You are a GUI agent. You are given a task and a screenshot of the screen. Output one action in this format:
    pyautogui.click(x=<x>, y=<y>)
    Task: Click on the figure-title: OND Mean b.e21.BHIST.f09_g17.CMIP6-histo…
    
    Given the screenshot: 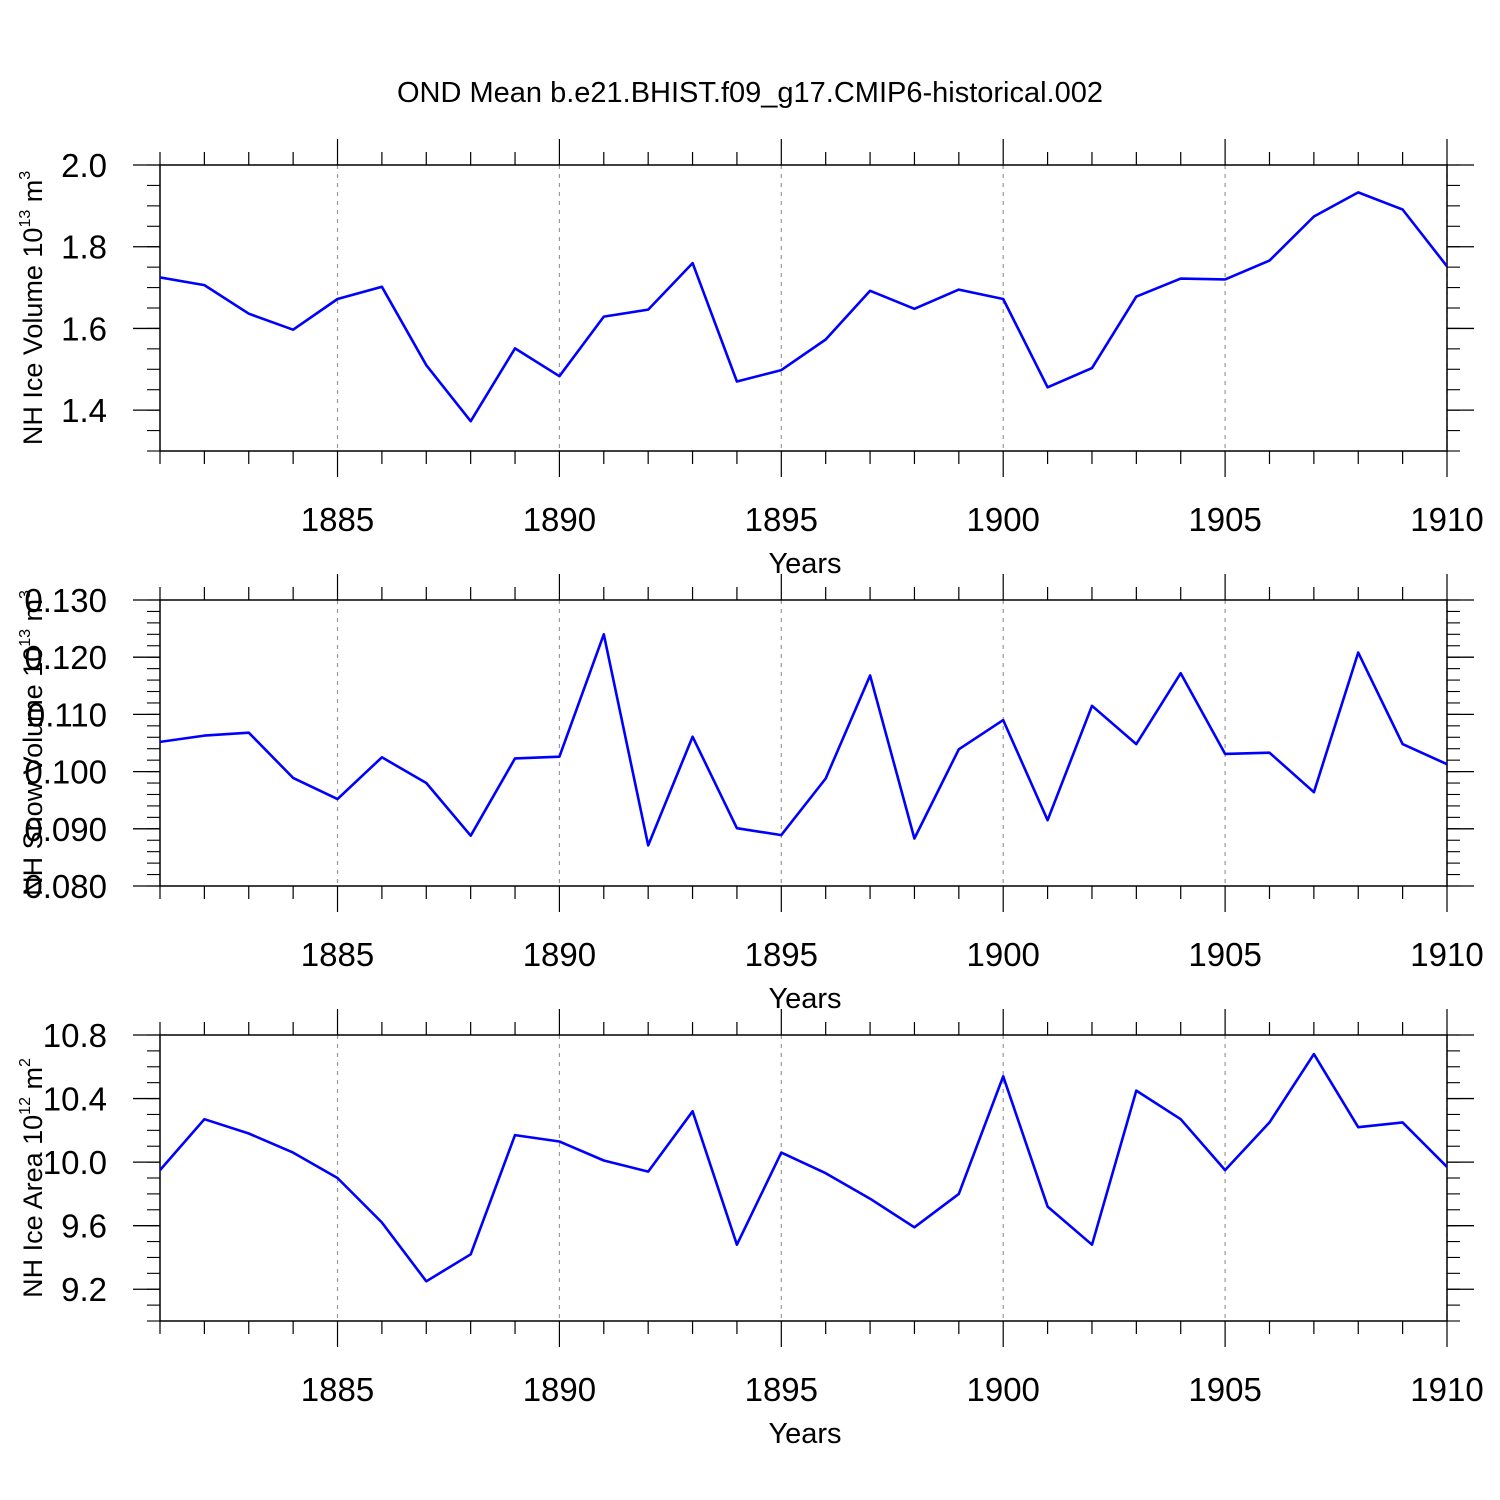 What is the action you would take?
    pyautogui.click(x=750, y=93)
    